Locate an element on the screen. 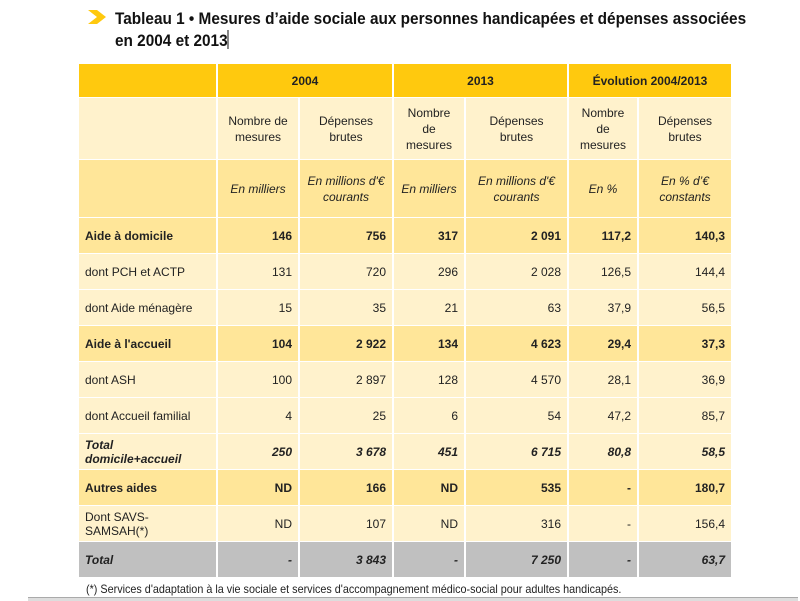 Image resolution: width=800 pixels, height=601 pixels. header-group: 2004 is located at coordinates (305, 81).